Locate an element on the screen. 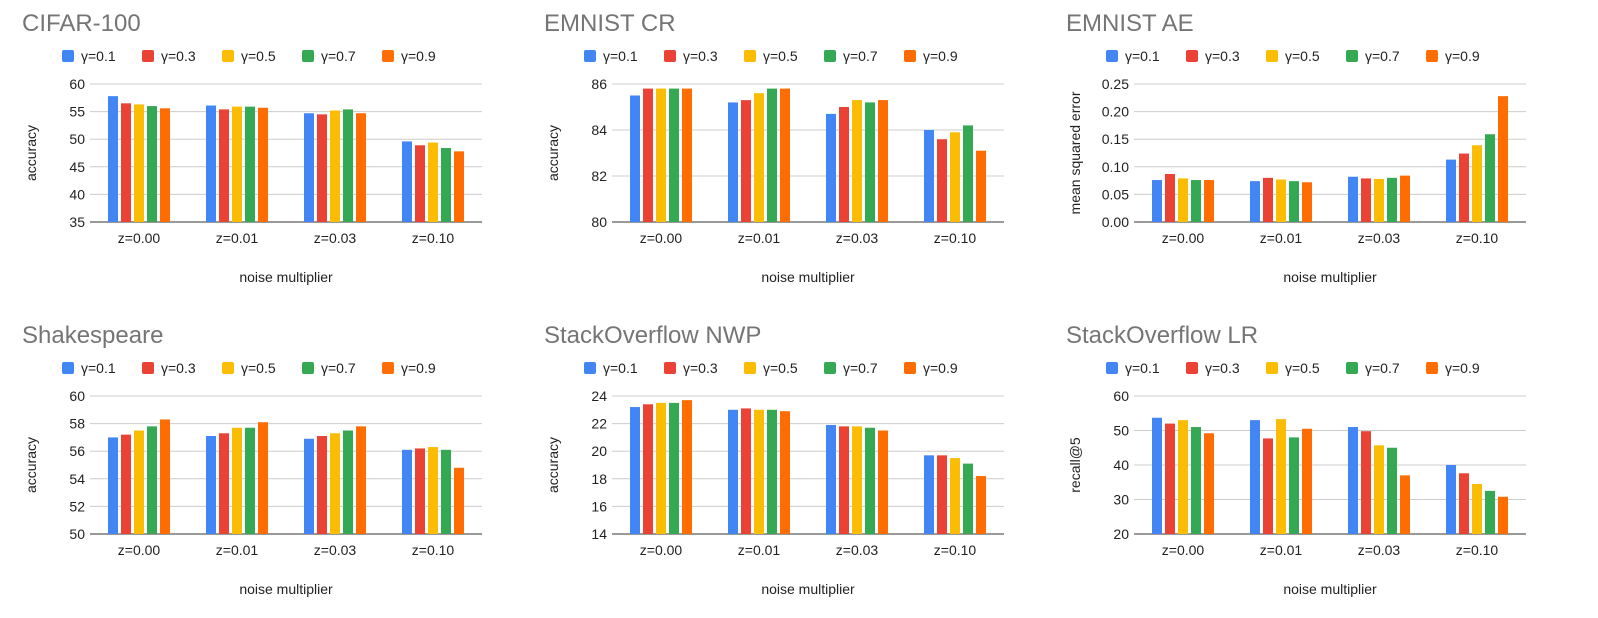 The width and height of the screenshot is (1598, 618). y-tick-label: 24 is located at coordinates (599, 396).